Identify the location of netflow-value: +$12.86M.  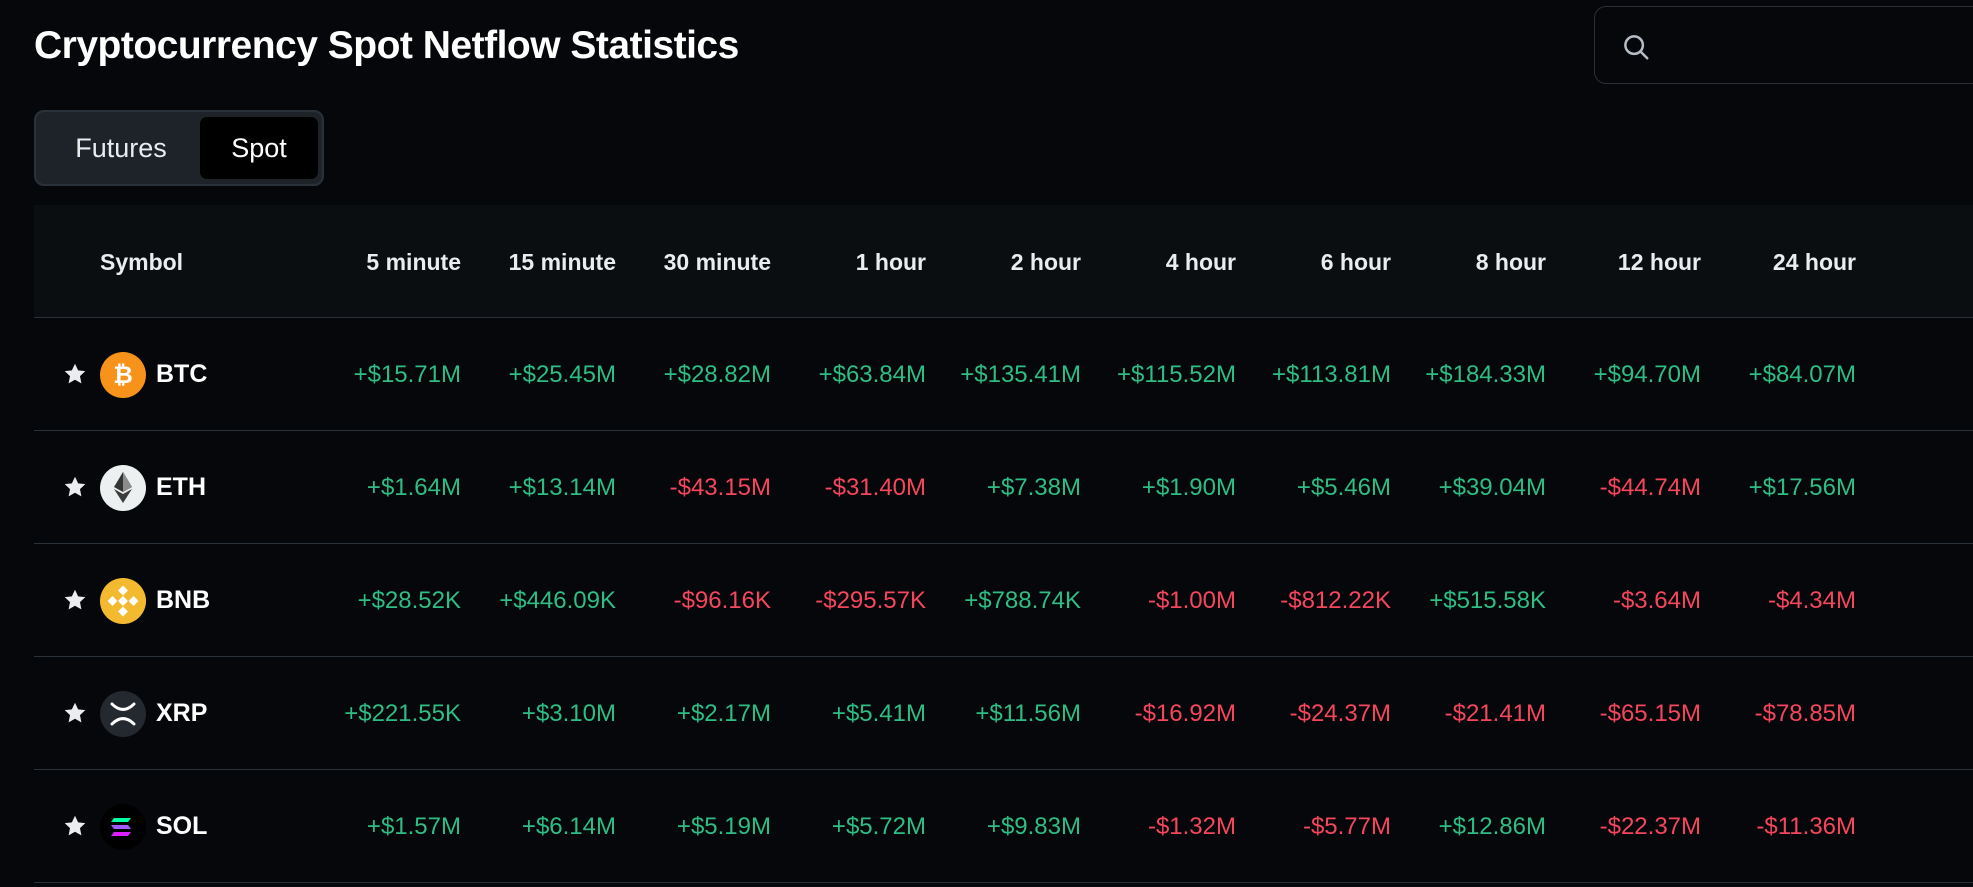
(1492, 826).